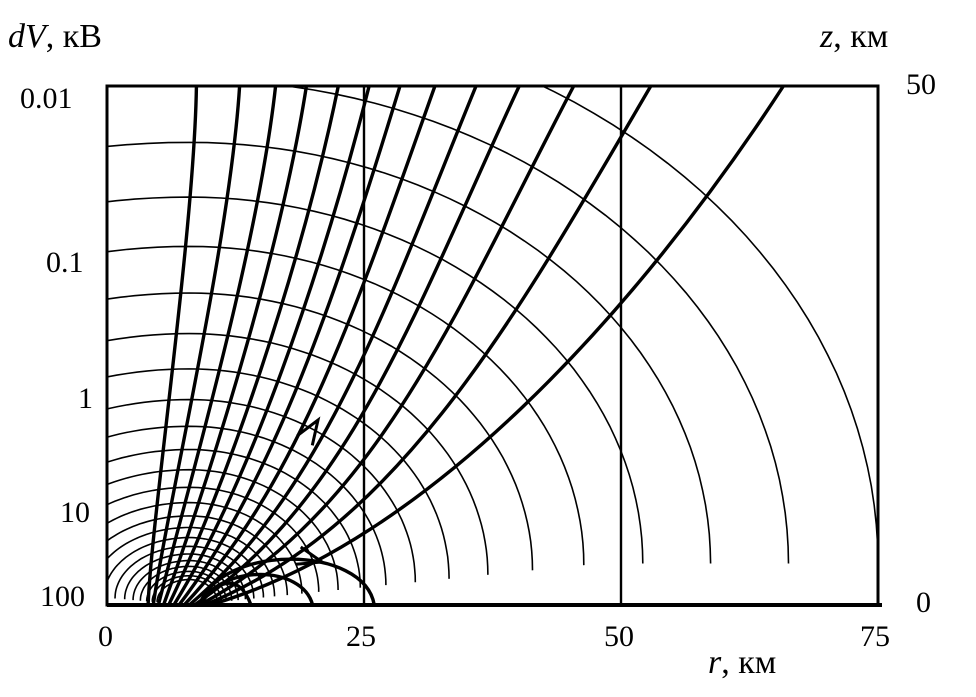  Describe the element at coordinates (875, 636) in the screenshot. I see `x-tick: 75` at that location.